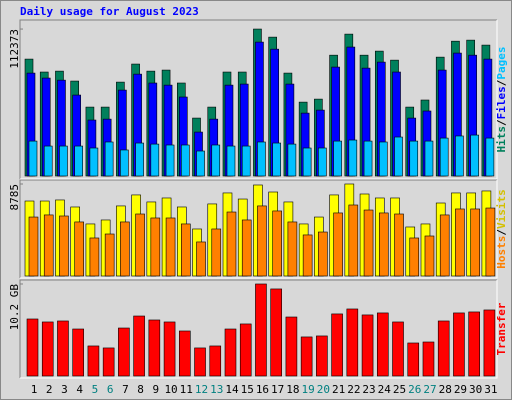  What do you see at coordinates (338, 389) in the screenshot?
I see `x-tick-label: 21` at bounding box center [338, 389].